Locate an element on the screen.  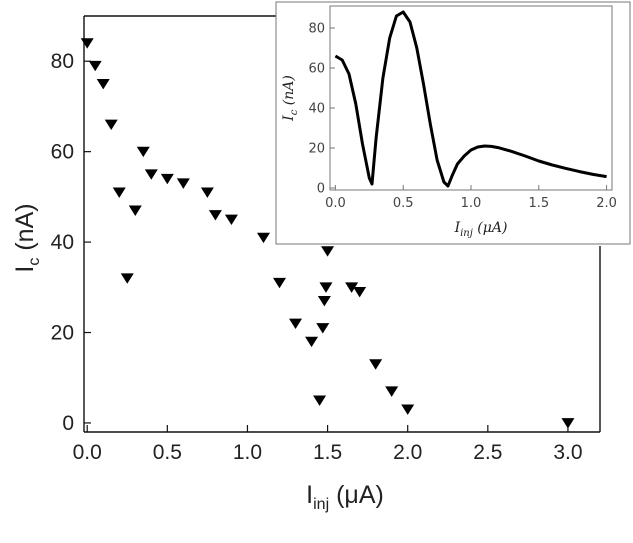
main-x-tick-label: 1.5 is located at coordinates (327, 452).